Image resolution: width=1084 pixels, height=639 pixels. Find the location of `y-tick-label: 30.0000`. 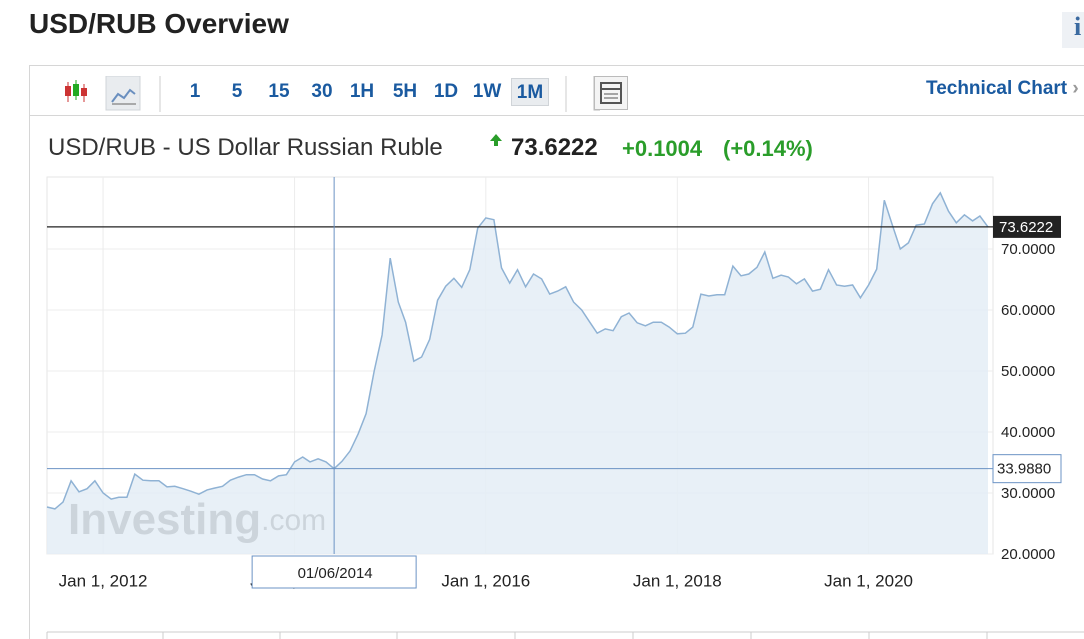

y-tick-label: 30.0000 is located at coordinates (1028, 493).